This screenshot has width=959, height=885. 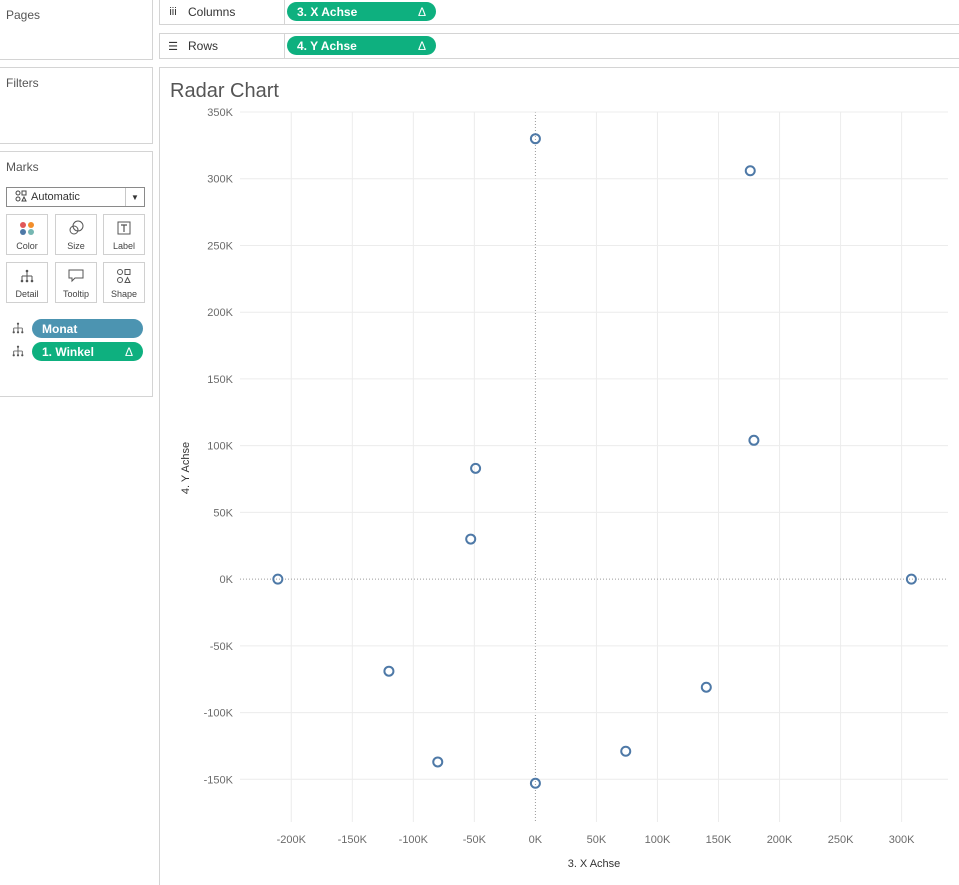 I want to click on x-axis-title: 3. X Achse, so click(x=594, y=864).